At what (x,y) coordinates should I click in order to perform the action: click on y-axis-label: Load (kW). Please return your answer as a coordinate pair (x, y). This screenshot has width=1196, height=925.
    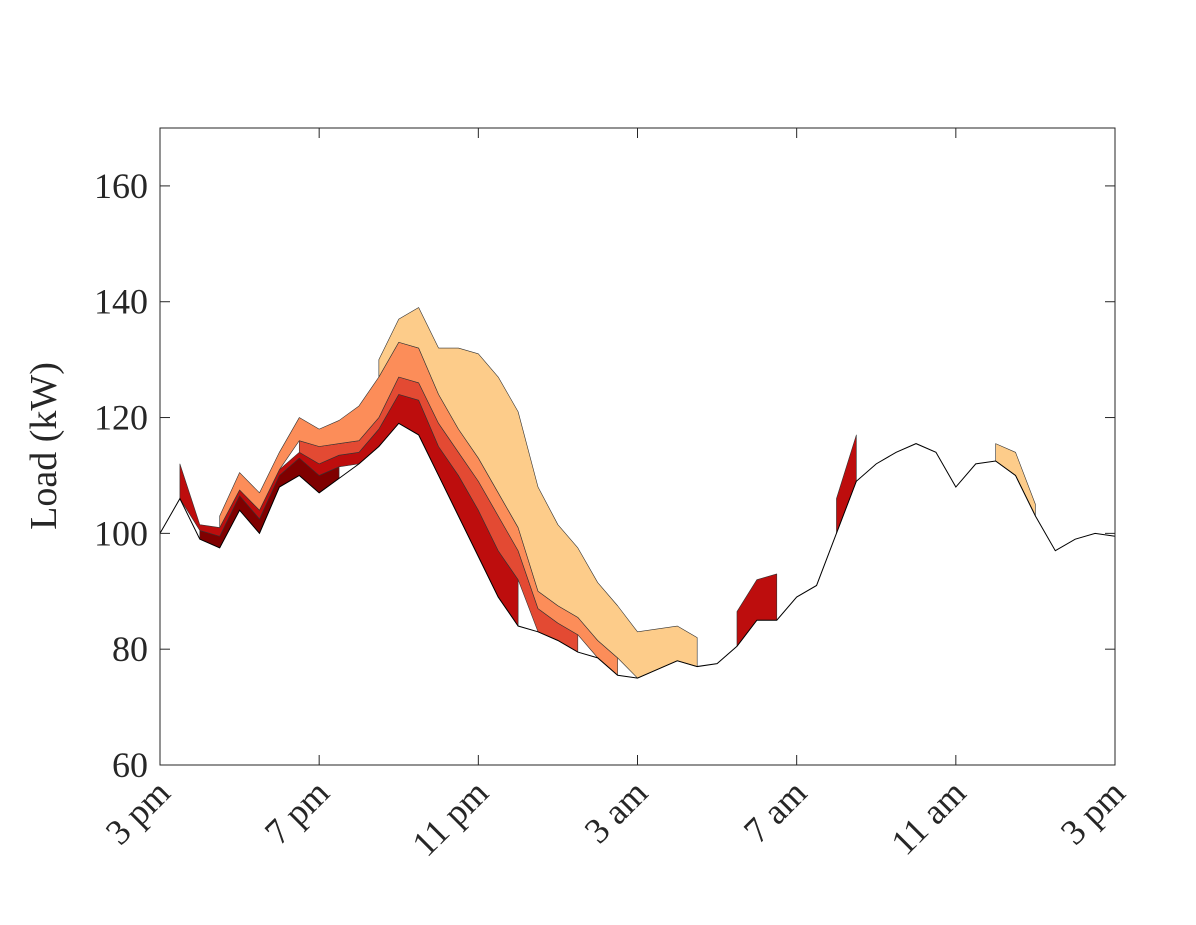
    Looking at the image, I should click on (44, 446).